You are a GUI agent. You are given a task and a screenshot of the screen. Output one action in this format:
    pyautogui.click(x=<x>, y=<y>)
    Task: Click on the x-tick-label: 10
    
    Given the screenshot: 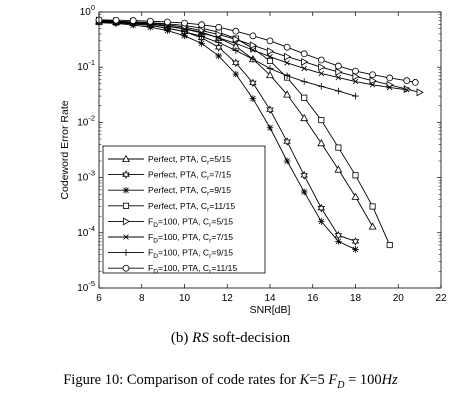 What is the action you would take?
    pyautogui.click(x=185, y=298)
    